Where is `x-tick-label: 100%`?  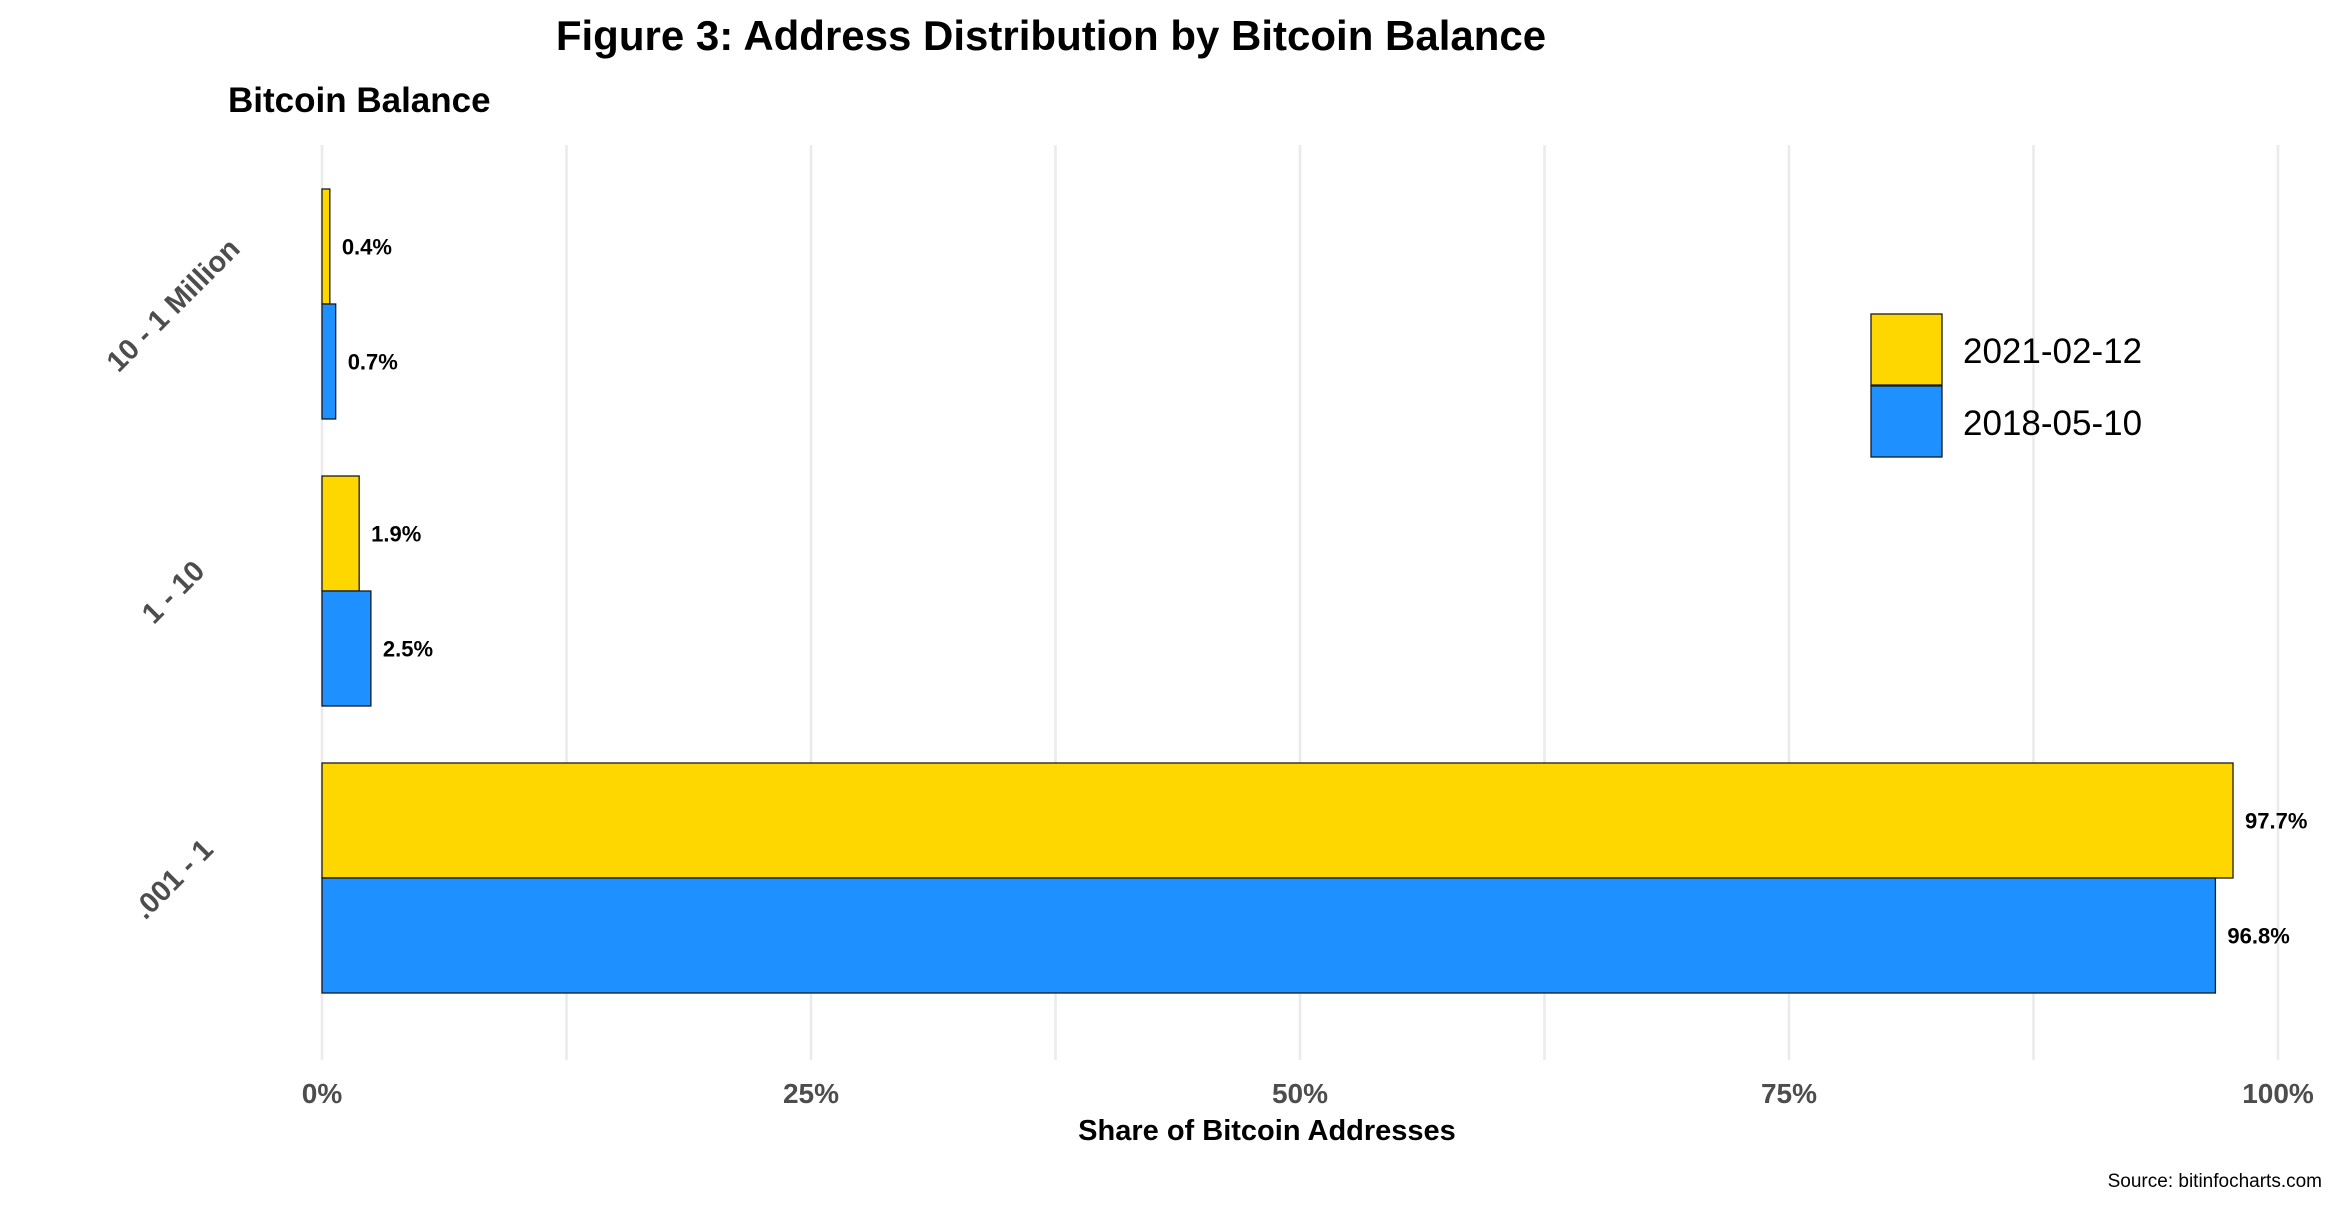
x-tick-label: 100% is located at coordinates (2278, 1093).